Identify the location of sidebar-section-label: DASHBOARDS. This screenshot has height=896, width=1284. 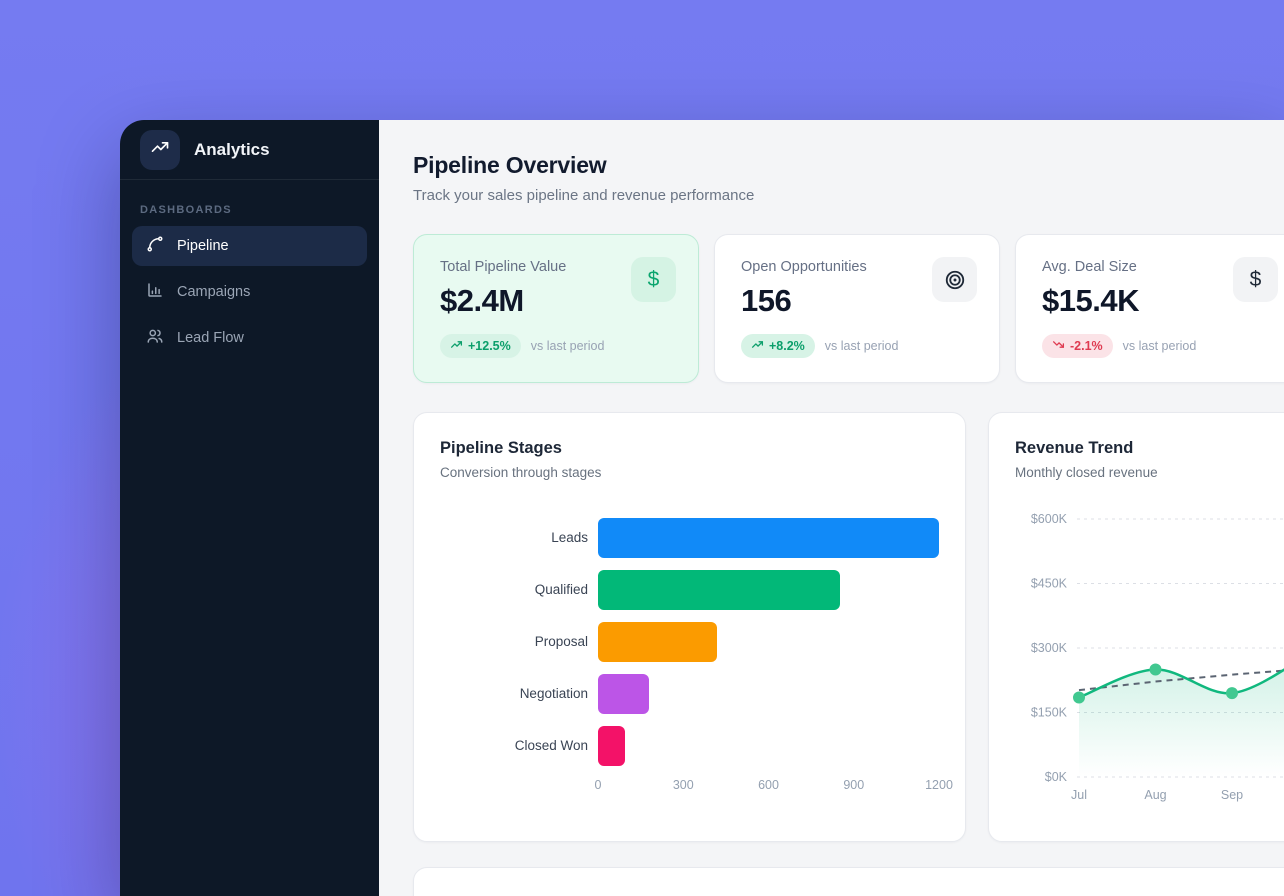
(186, 210).